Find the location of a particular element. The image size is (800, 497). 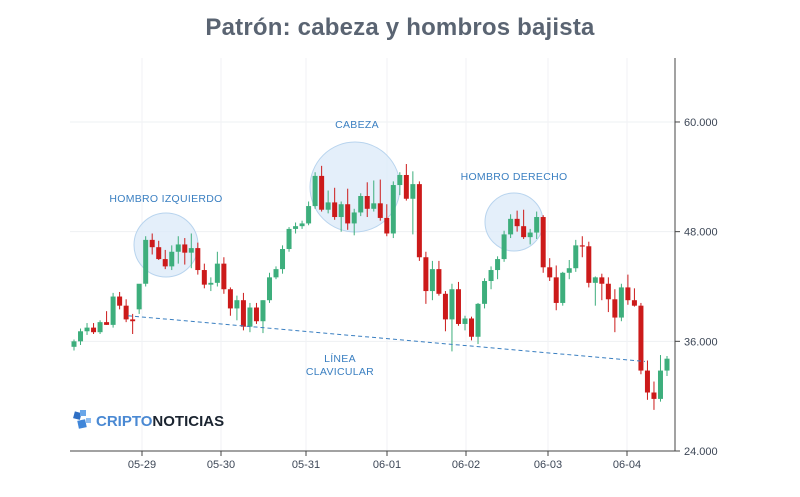

chart-title: Patrón: cabeza y hombros bajista is located at coordinates (400, 27).